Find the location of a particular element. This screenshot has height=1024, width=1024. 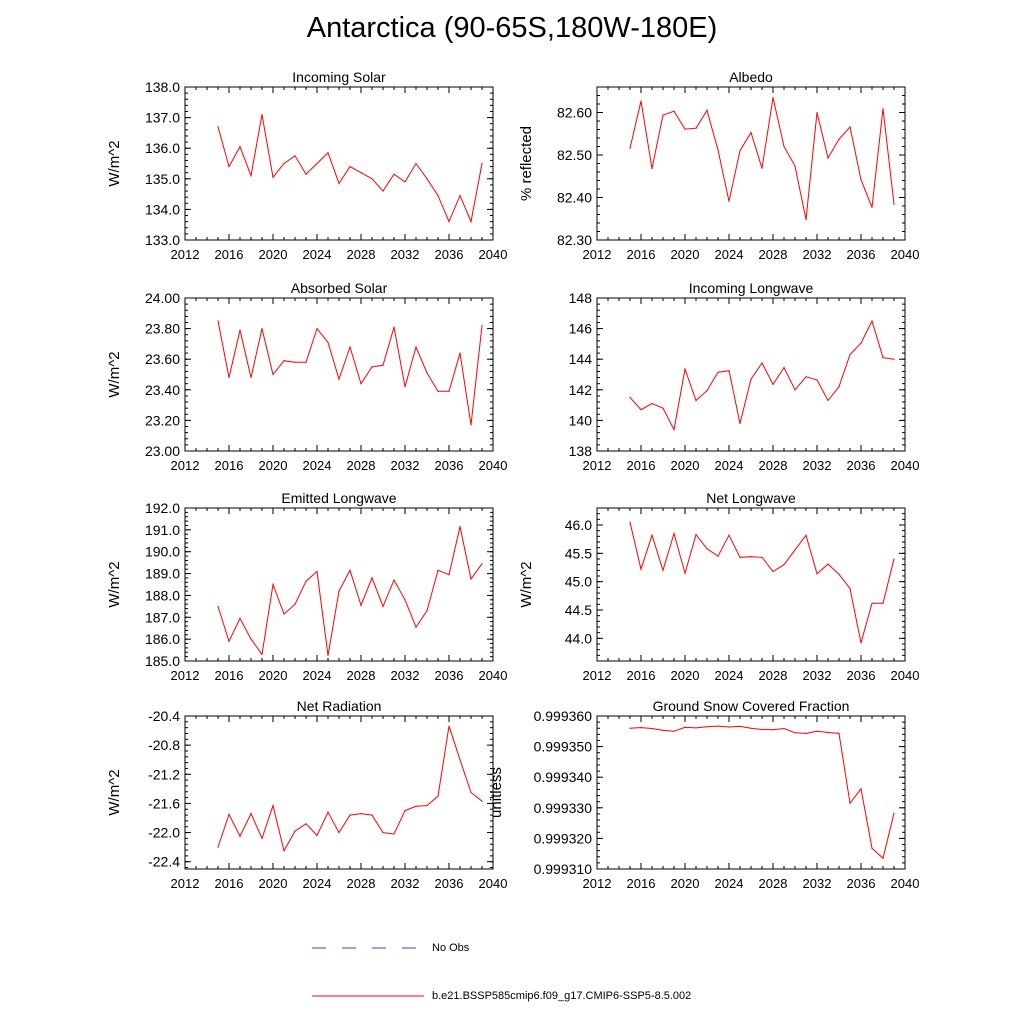

y-tick-label: 187.0 is located at coordinates (162, 617).